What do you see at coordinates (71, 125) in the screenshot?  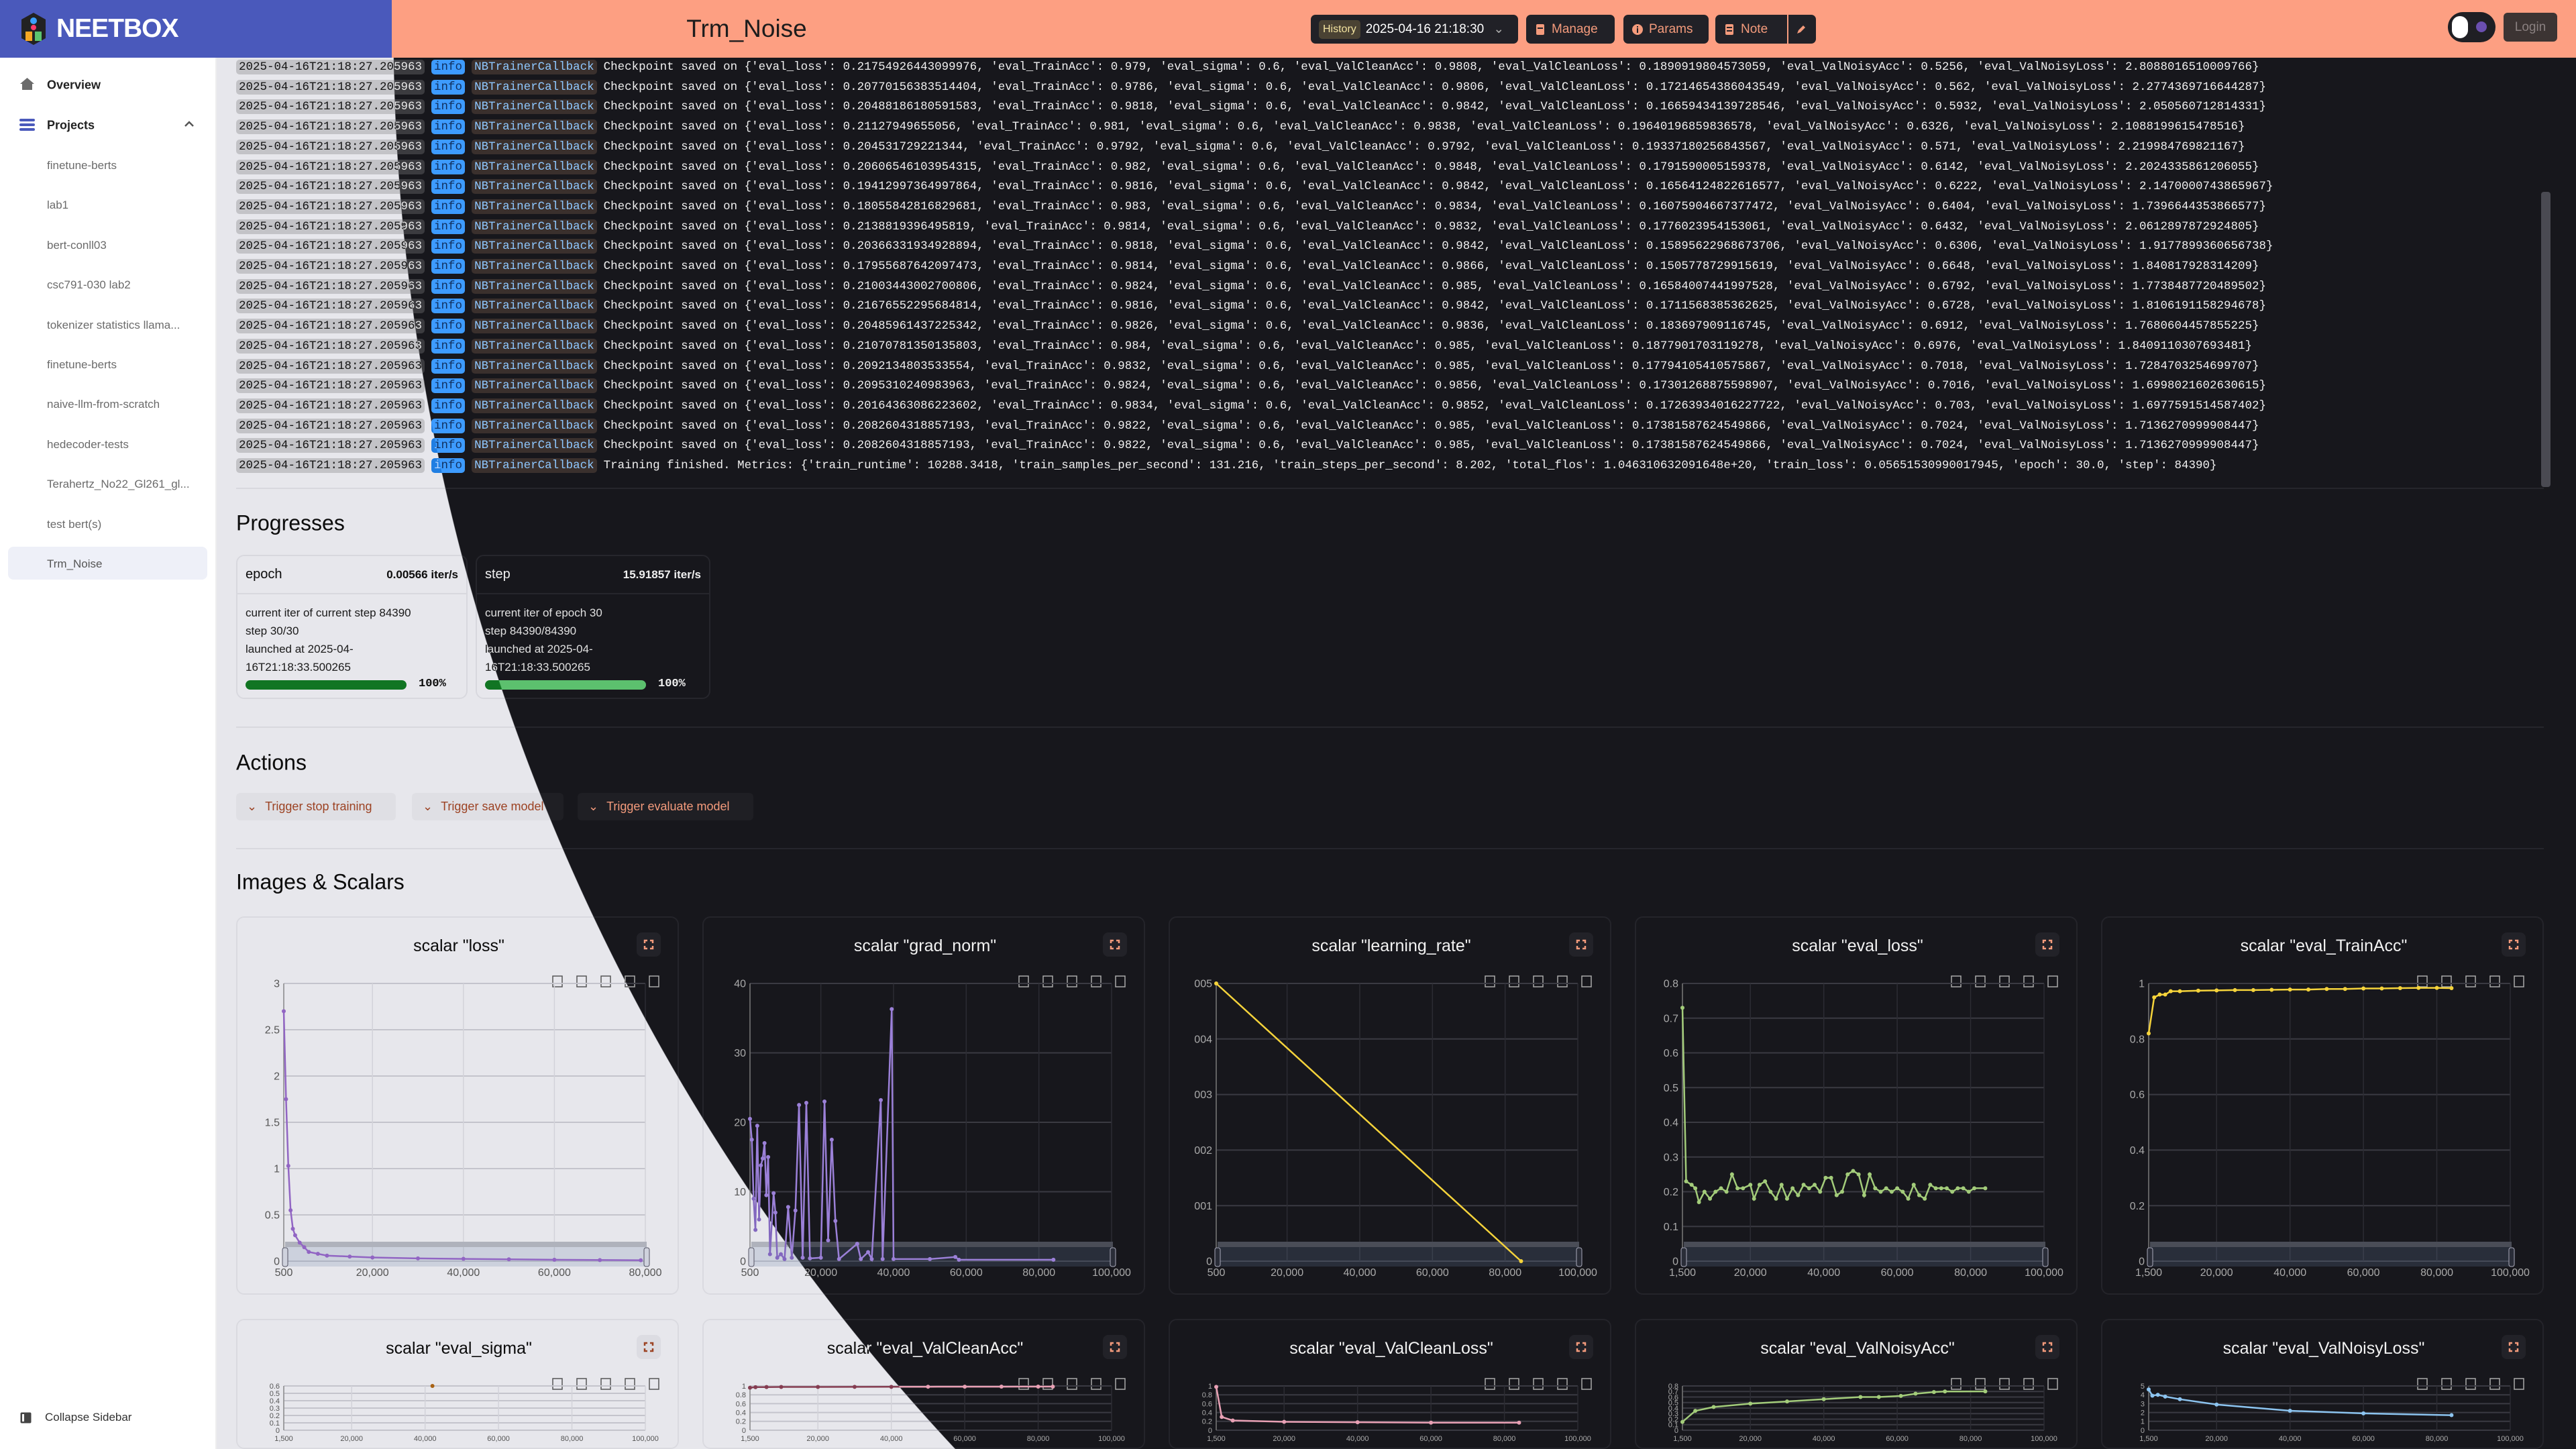 I see `sidebar-item-projects: Projects` at bounding box center [71, 125].